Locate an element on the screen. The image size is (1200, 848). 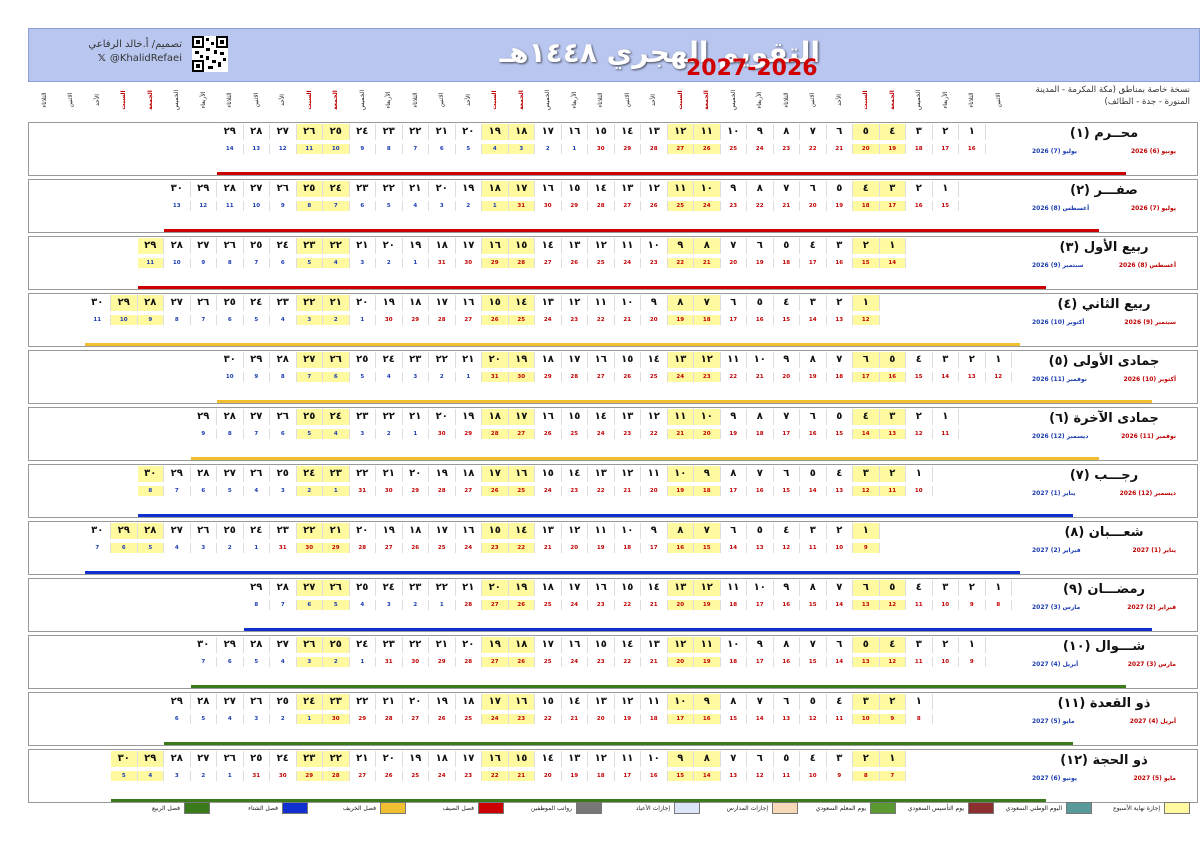
weekday-header: السبت is located at coordinates (309, 100).